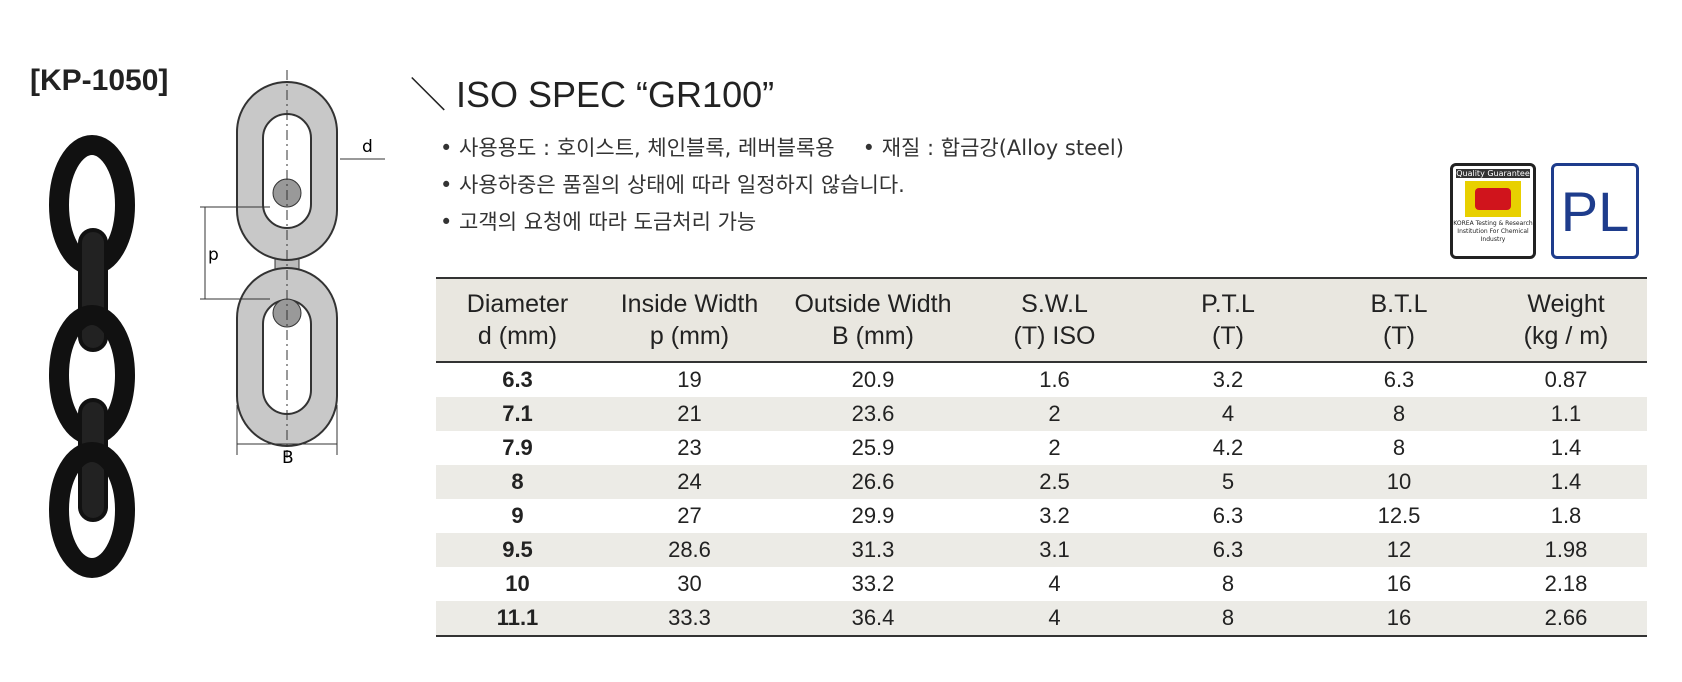 Image resolution: width=1682 pixels, height=682 pixels. What do you see at coordinates (1566, 550) in the screenshot?
I see `cell: 1.98` at bounding box center [1566, 550].